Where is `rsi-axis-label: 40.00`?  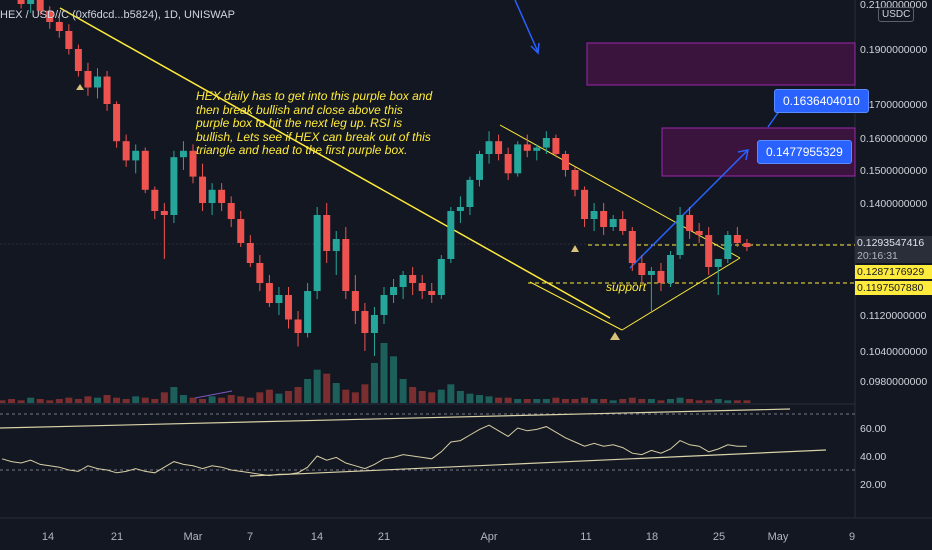 rsi-axis-label: 40.00 is located at coordinates (873, 457).